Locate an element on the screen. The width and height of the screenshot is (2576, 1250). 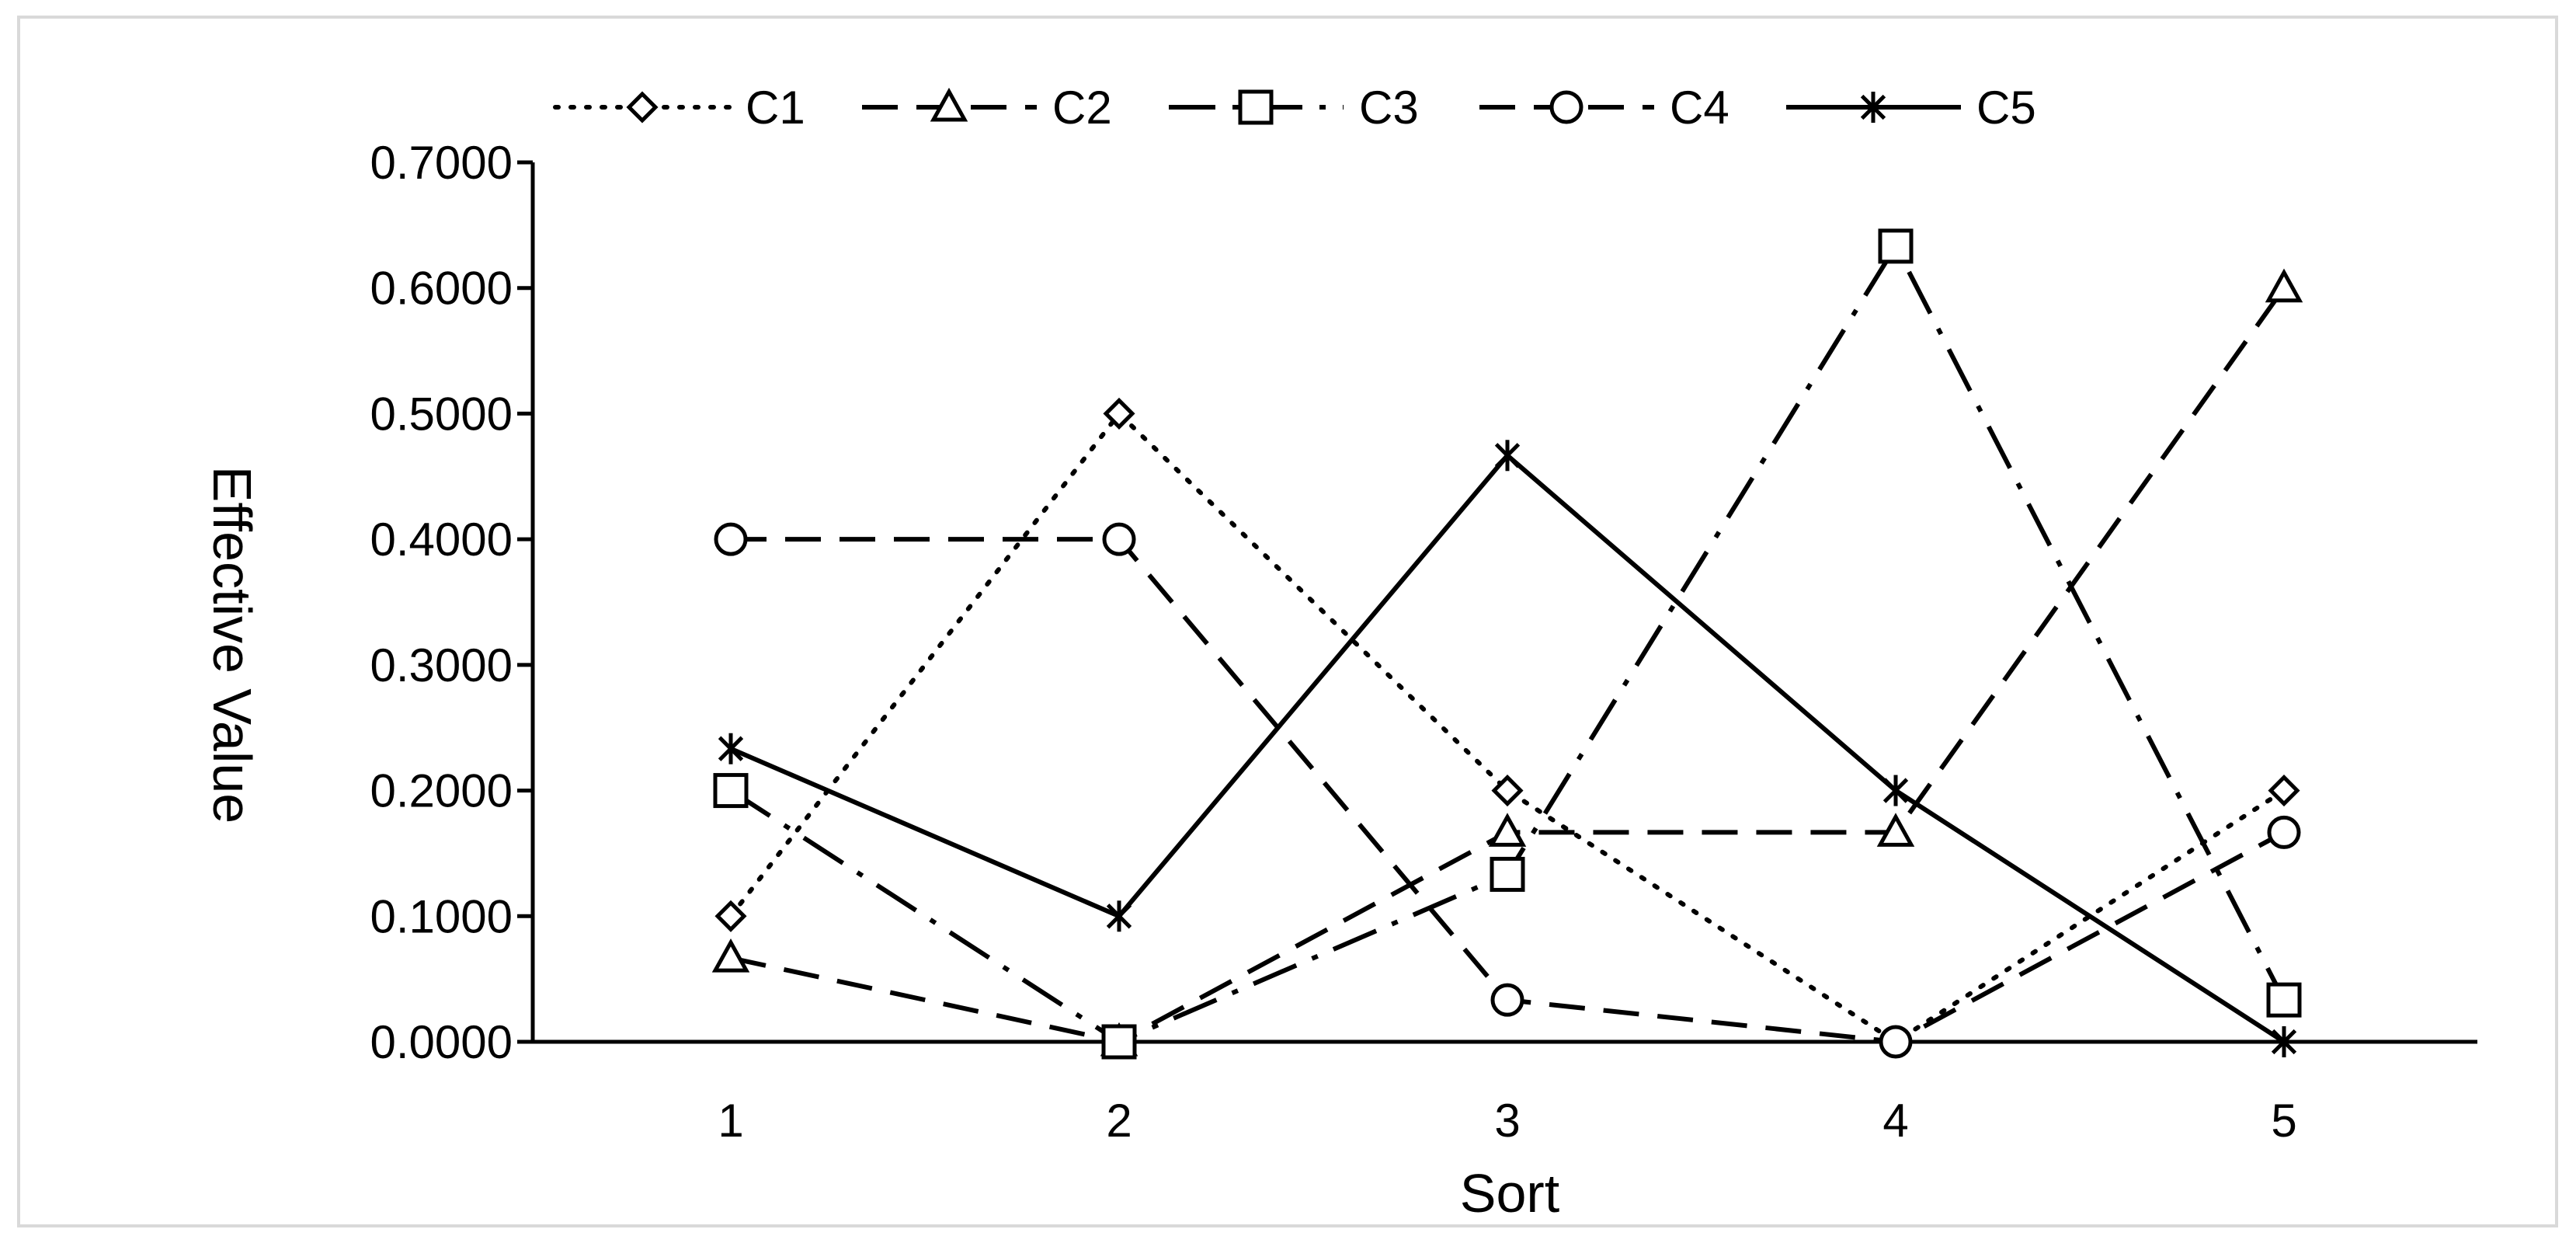
legend-item-c1: C1 is located at coordinates (679, 108).